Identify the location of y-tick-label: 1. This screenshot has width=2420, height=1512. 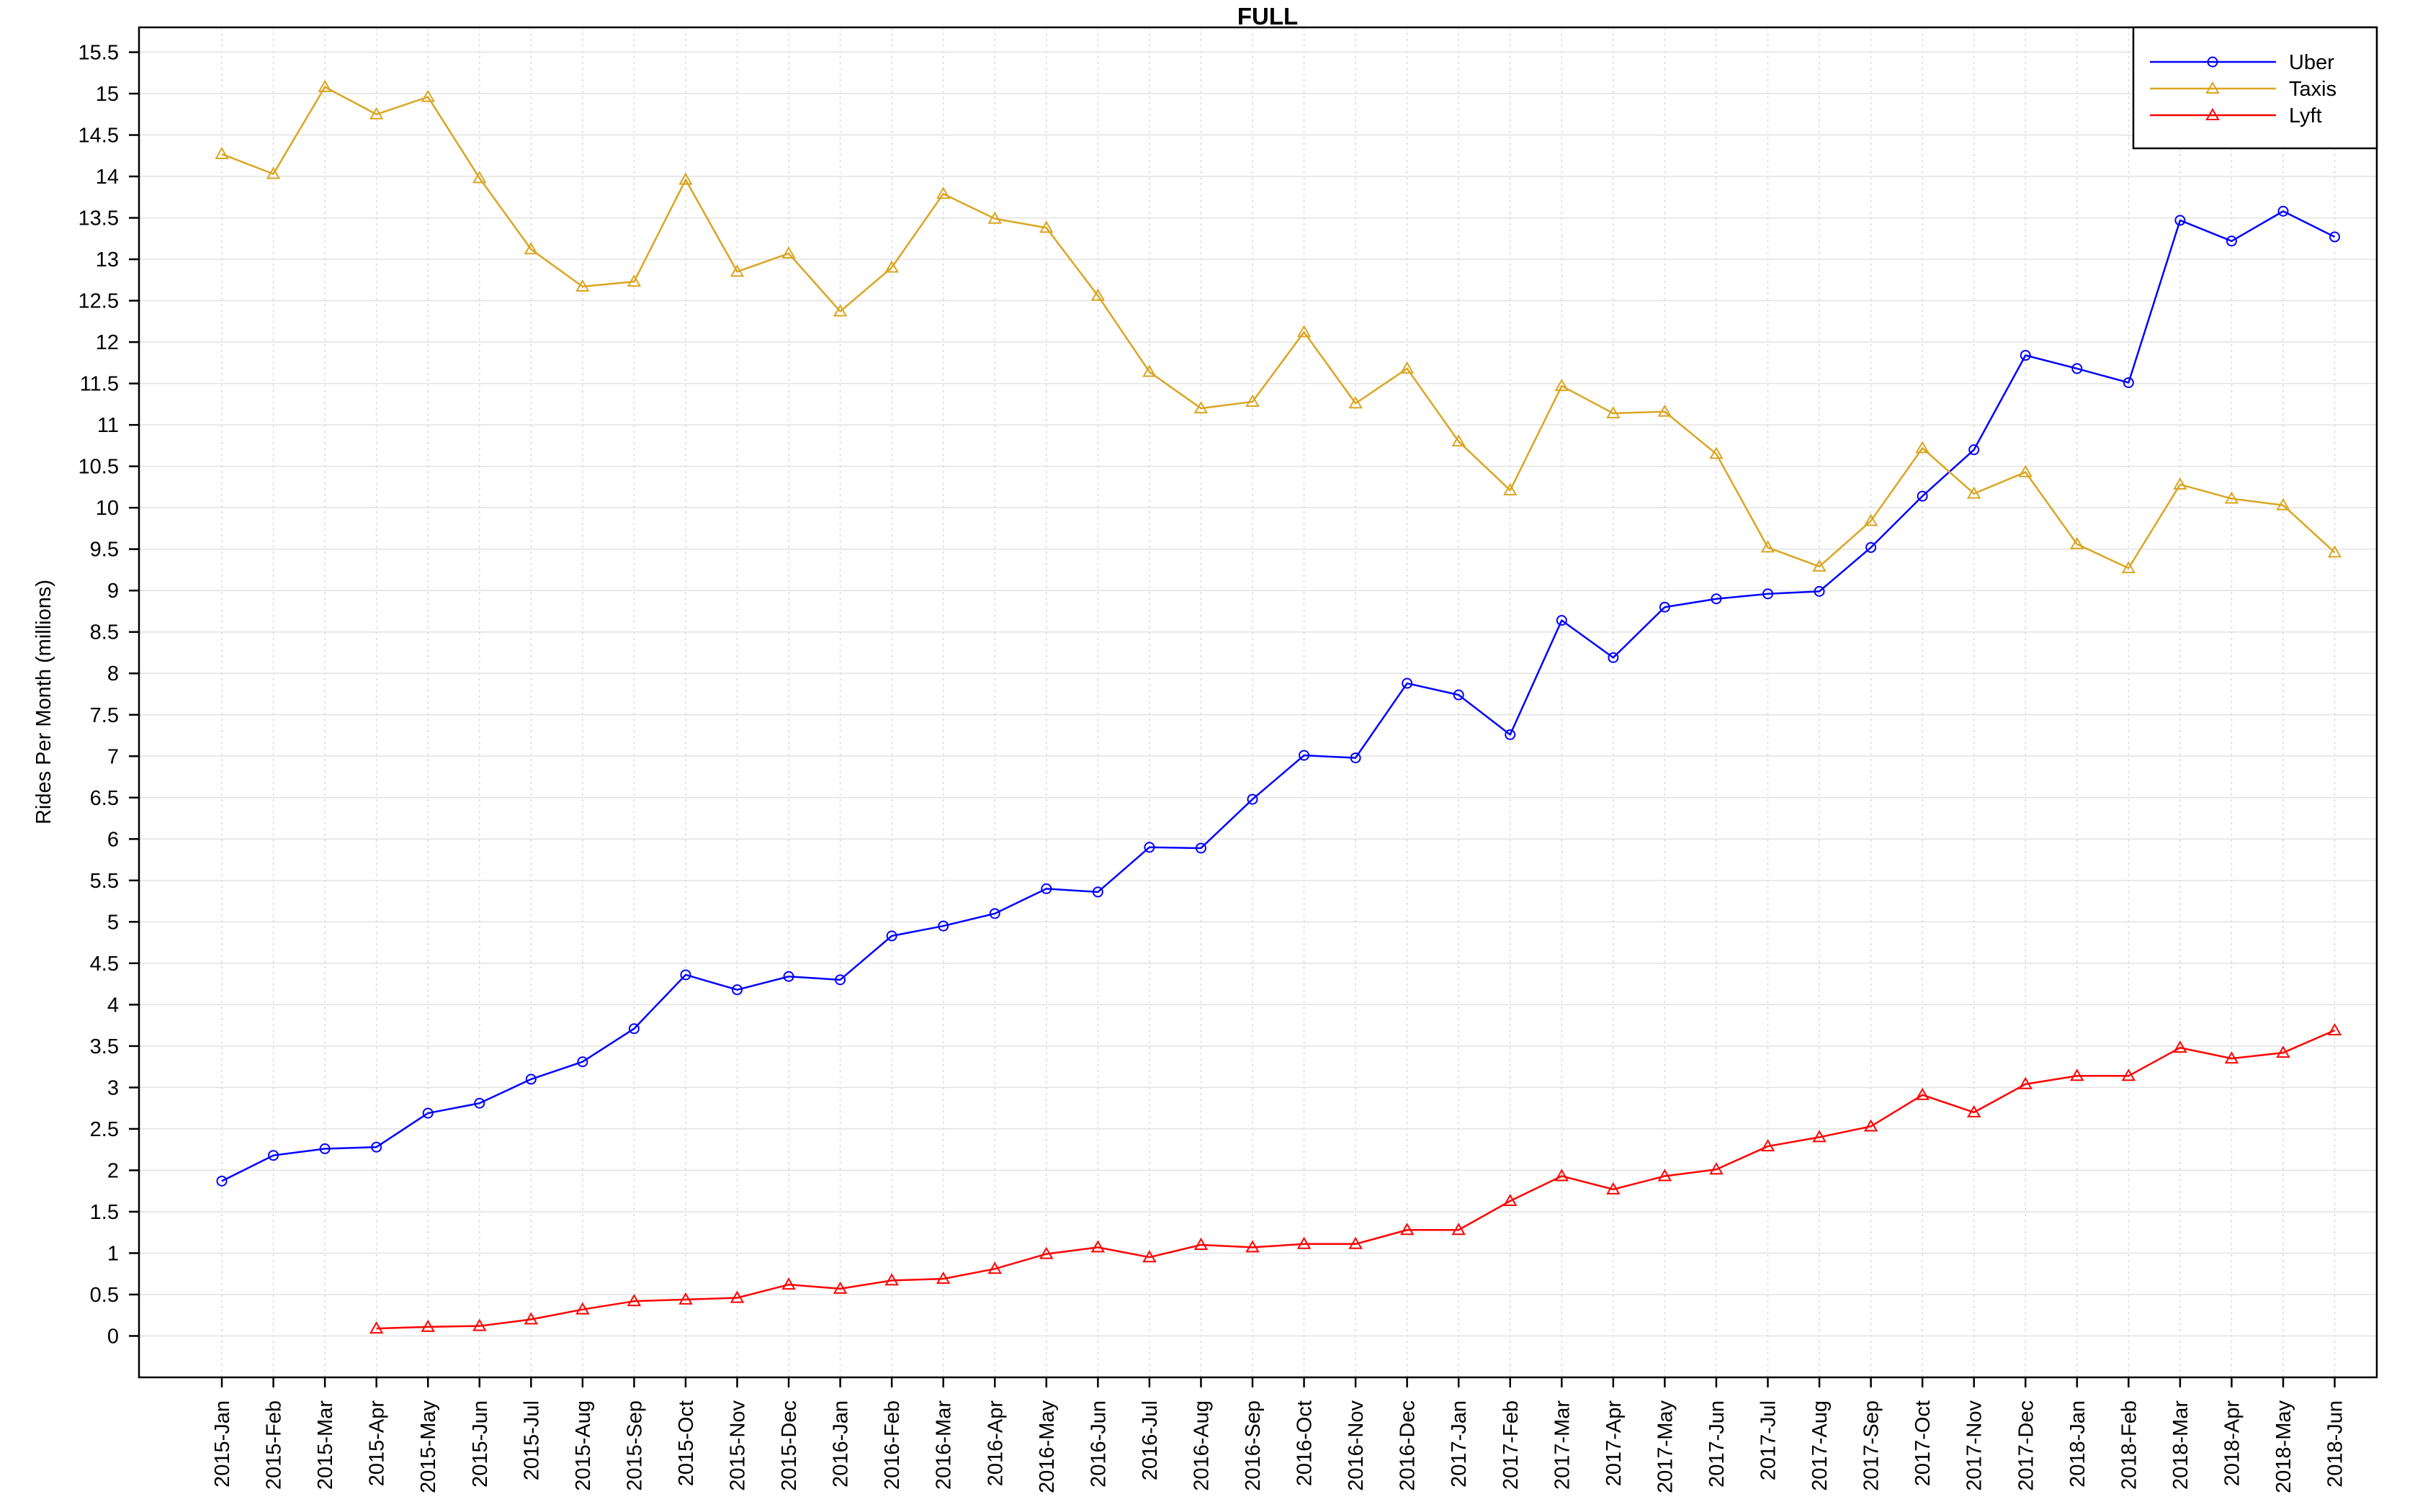
(113, 1253).